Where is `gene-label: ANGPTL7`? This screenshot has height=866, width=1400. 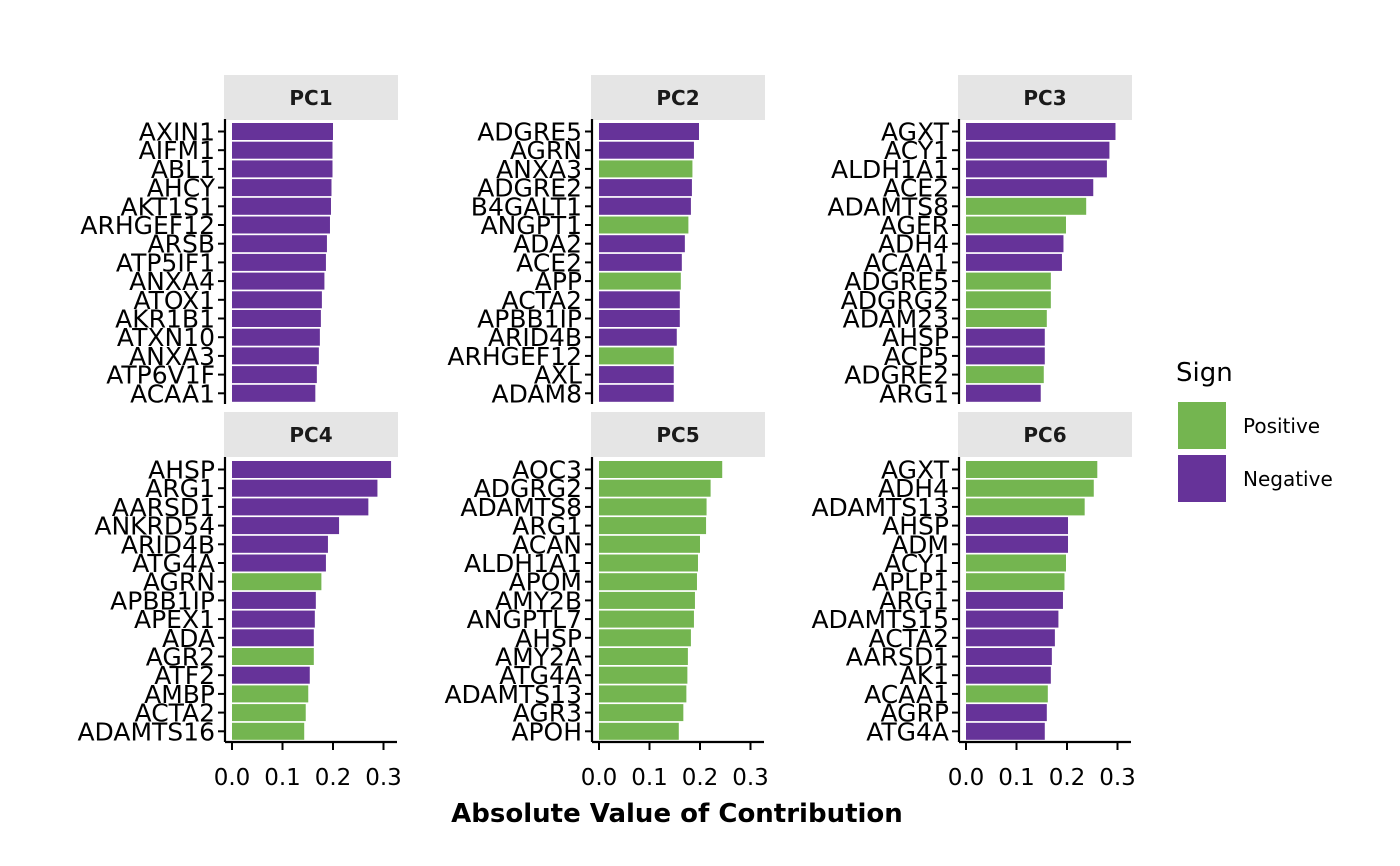 gene-label: ANGPTL7 is located at coordinates (524, 619).